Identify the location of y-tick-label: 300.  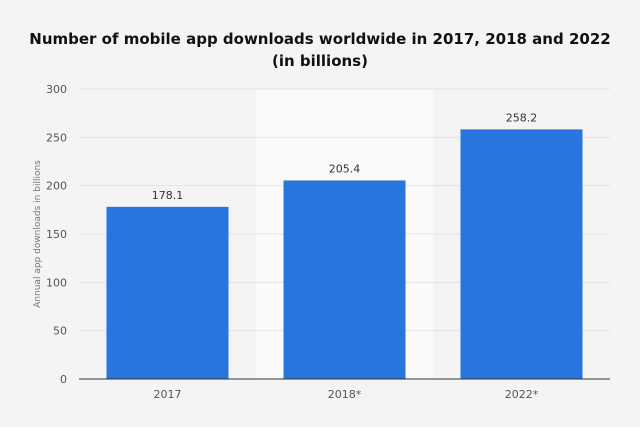
(56, 89).